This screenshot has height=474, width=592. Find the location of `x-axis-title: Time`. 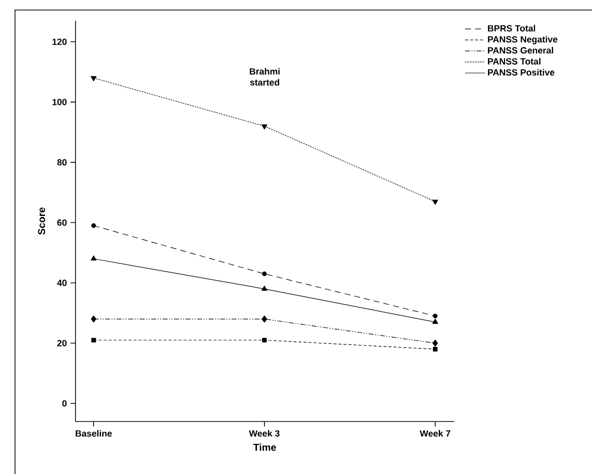

x-axis-title: Time is located at coordinates (264, 447).